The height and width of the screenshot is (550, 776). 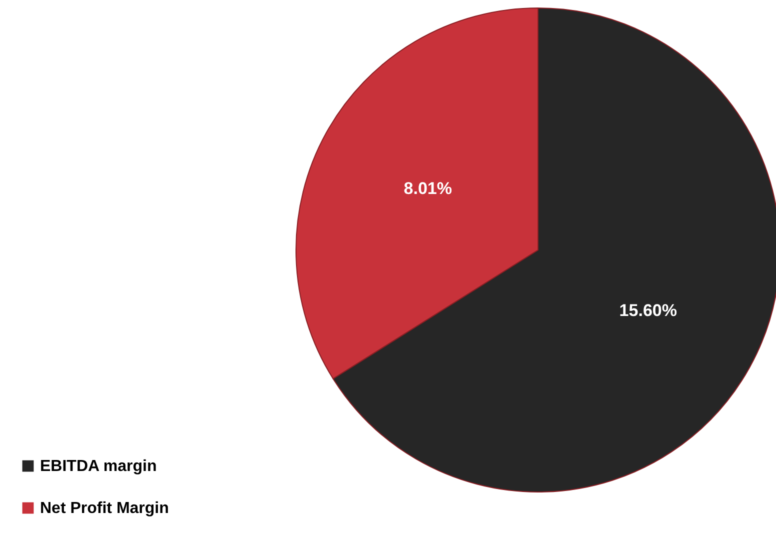 What do you see at coordinates (428, 188) in the screenshot?
I see `data-label: 8.01%` at bounding box center [428, 188].